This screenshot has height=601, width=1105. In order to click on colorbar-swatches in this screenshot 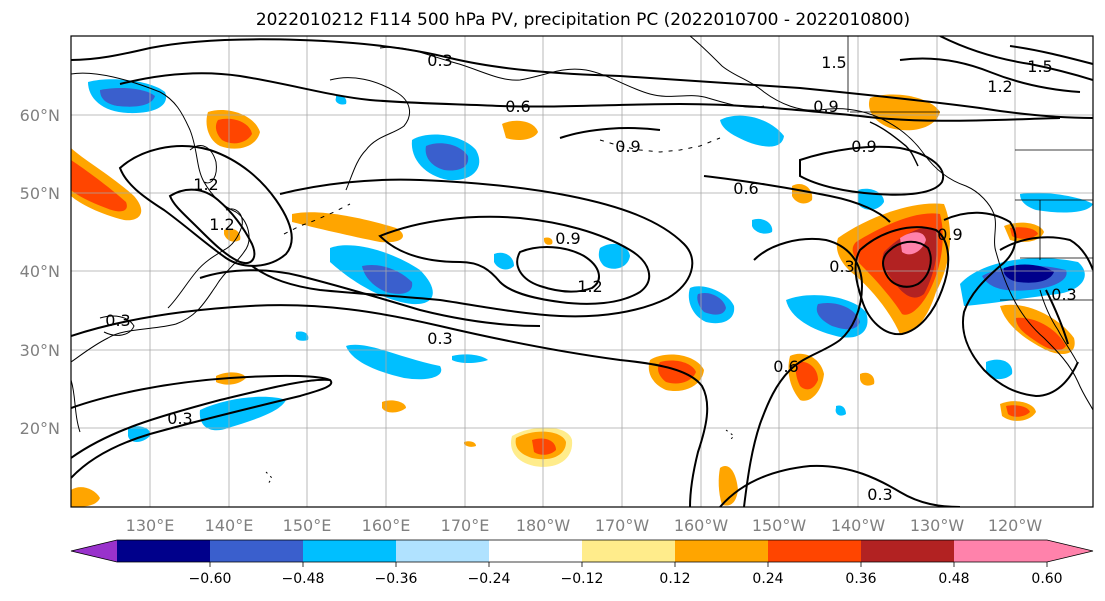, I will do `click(582, 551)`.